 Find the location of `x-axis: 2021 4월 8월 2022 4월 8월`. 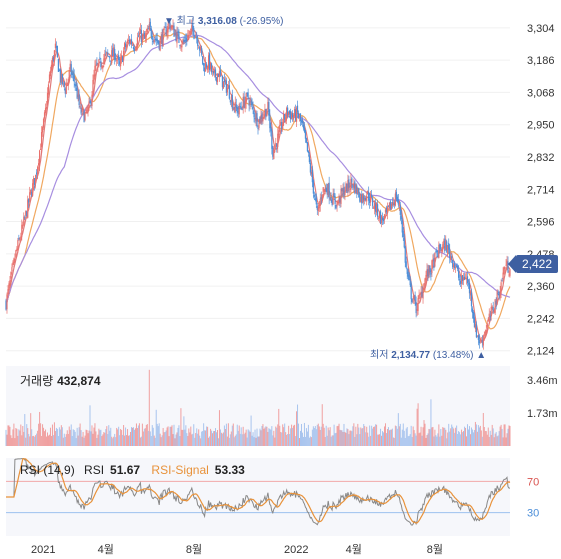

x-axis: 2021 4월 8월 2022 4월 8월 is located at coordinates (237, 549).